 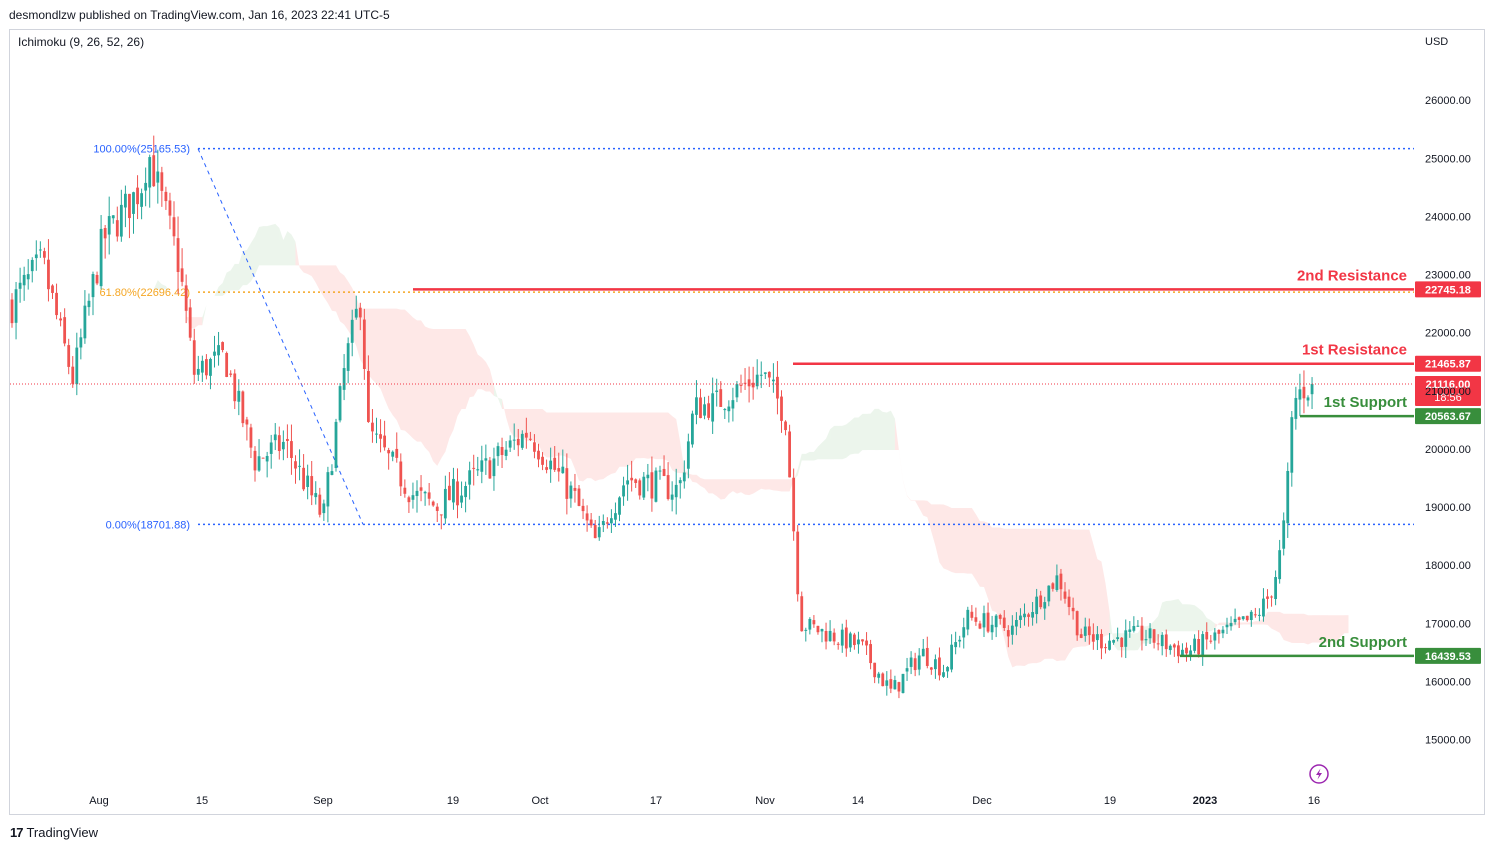 I want to click on x-tick-label: Aug, so click(x=99, y=801).